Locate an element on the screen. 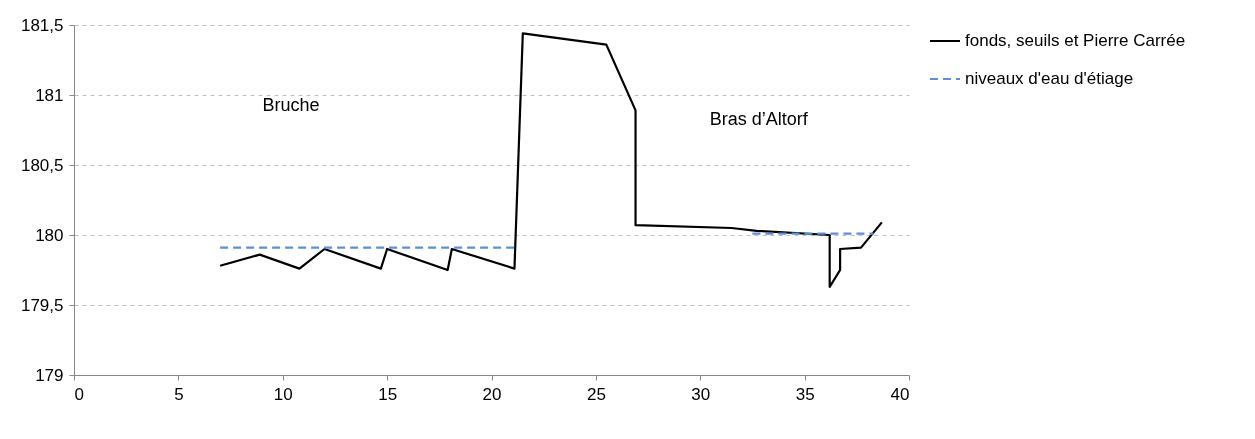 This screenshot has width=1255, height=439. x-tick-label: 25 is located at coordinates (596, 394).